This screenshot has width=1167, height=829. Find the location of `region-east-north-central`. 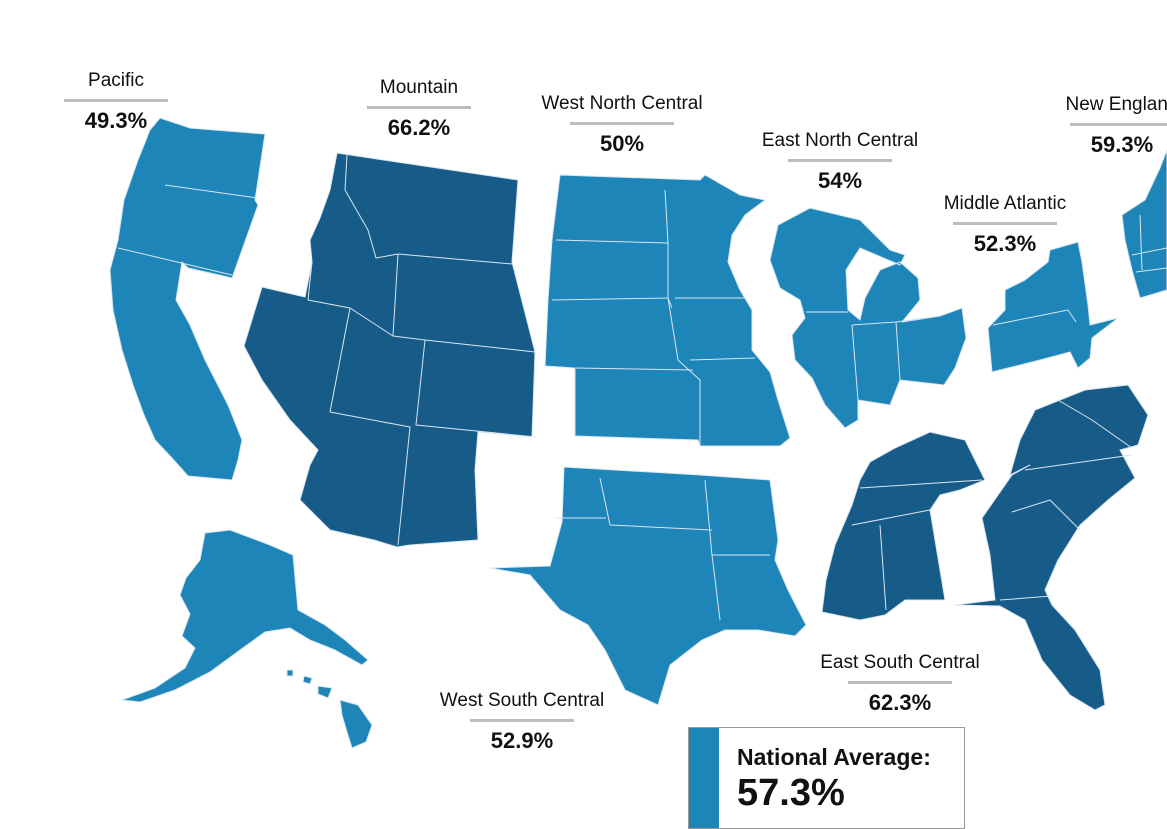

region-east-north-central is located at coordinates (868, 318).